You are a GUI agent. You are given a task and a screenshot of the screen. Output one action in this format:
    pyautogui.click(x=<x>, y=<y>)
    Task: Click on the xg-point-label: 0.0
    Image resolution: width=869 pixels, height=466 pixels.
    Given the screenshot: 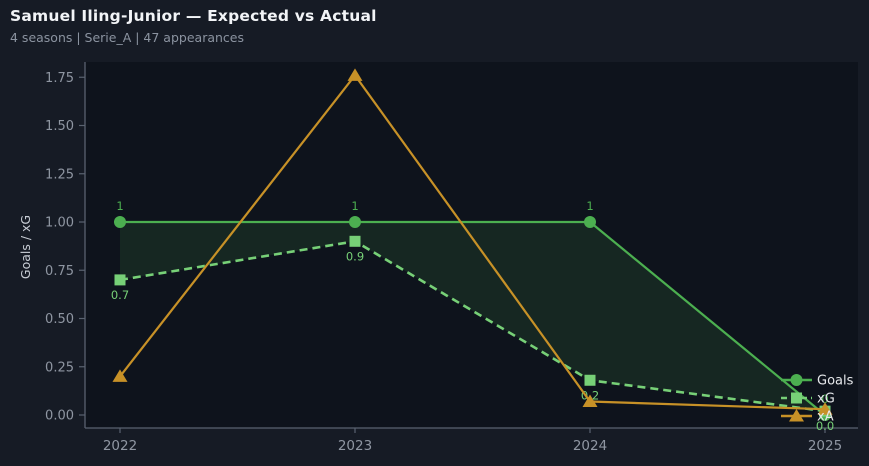 What is the action you would take?
    pyautogui.click(x=825, y=426)
    